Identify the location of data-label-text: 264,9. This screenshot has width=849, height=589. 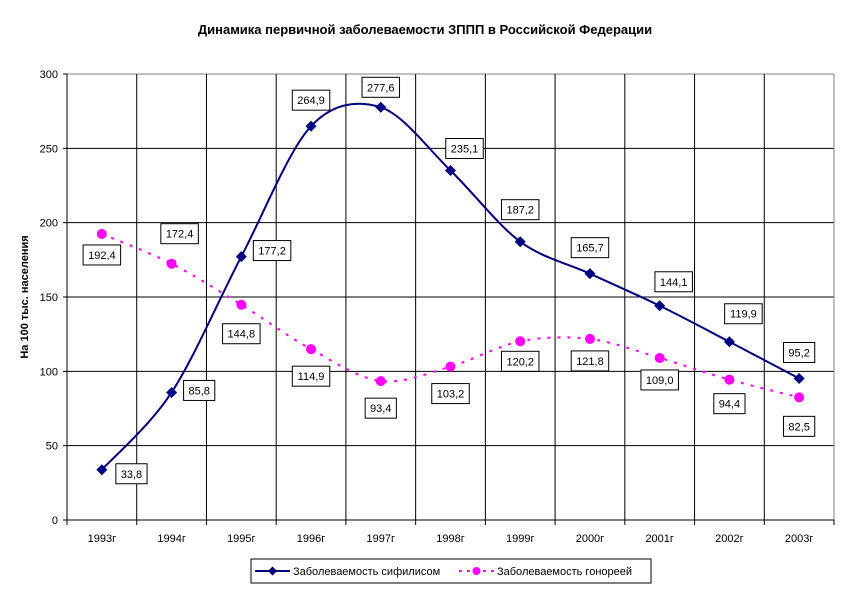
(311, 101).